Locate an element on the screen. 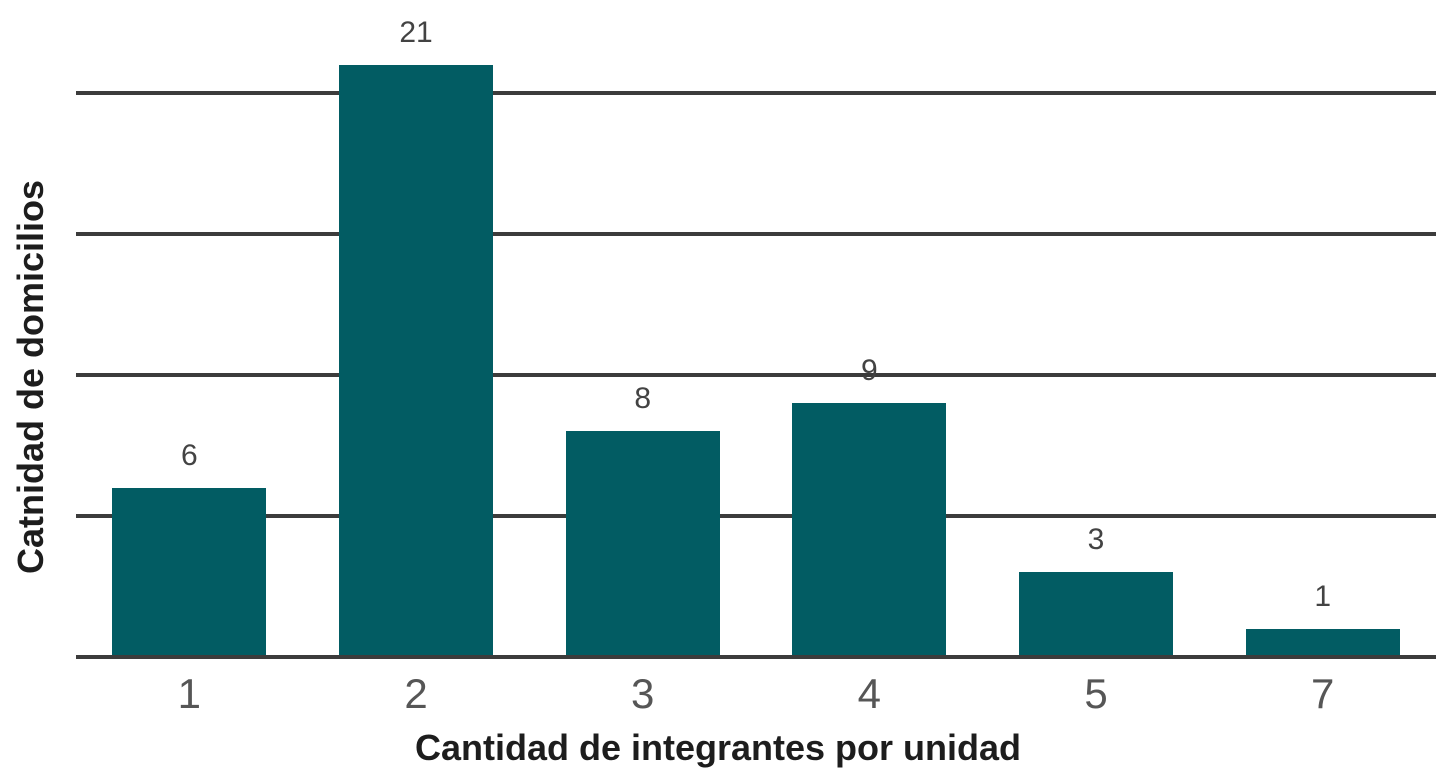 The height and width of the screenshot is (781, 1436). bar-value-label: 8 is located at coordinates (643, 399).